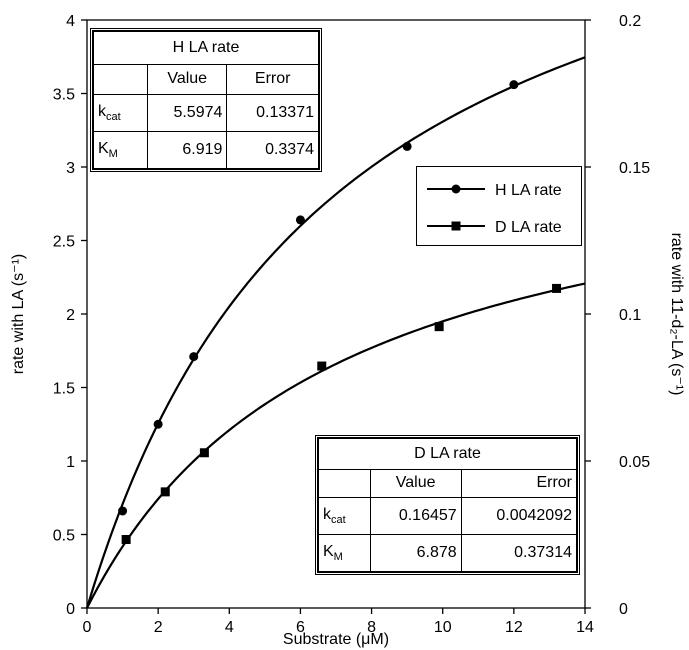 This screenshot has height=650, width=689. Describe the element at coordinates (336, 639) in the screenshot. I see `x-axis-label: Substrate (μM)` at that location.